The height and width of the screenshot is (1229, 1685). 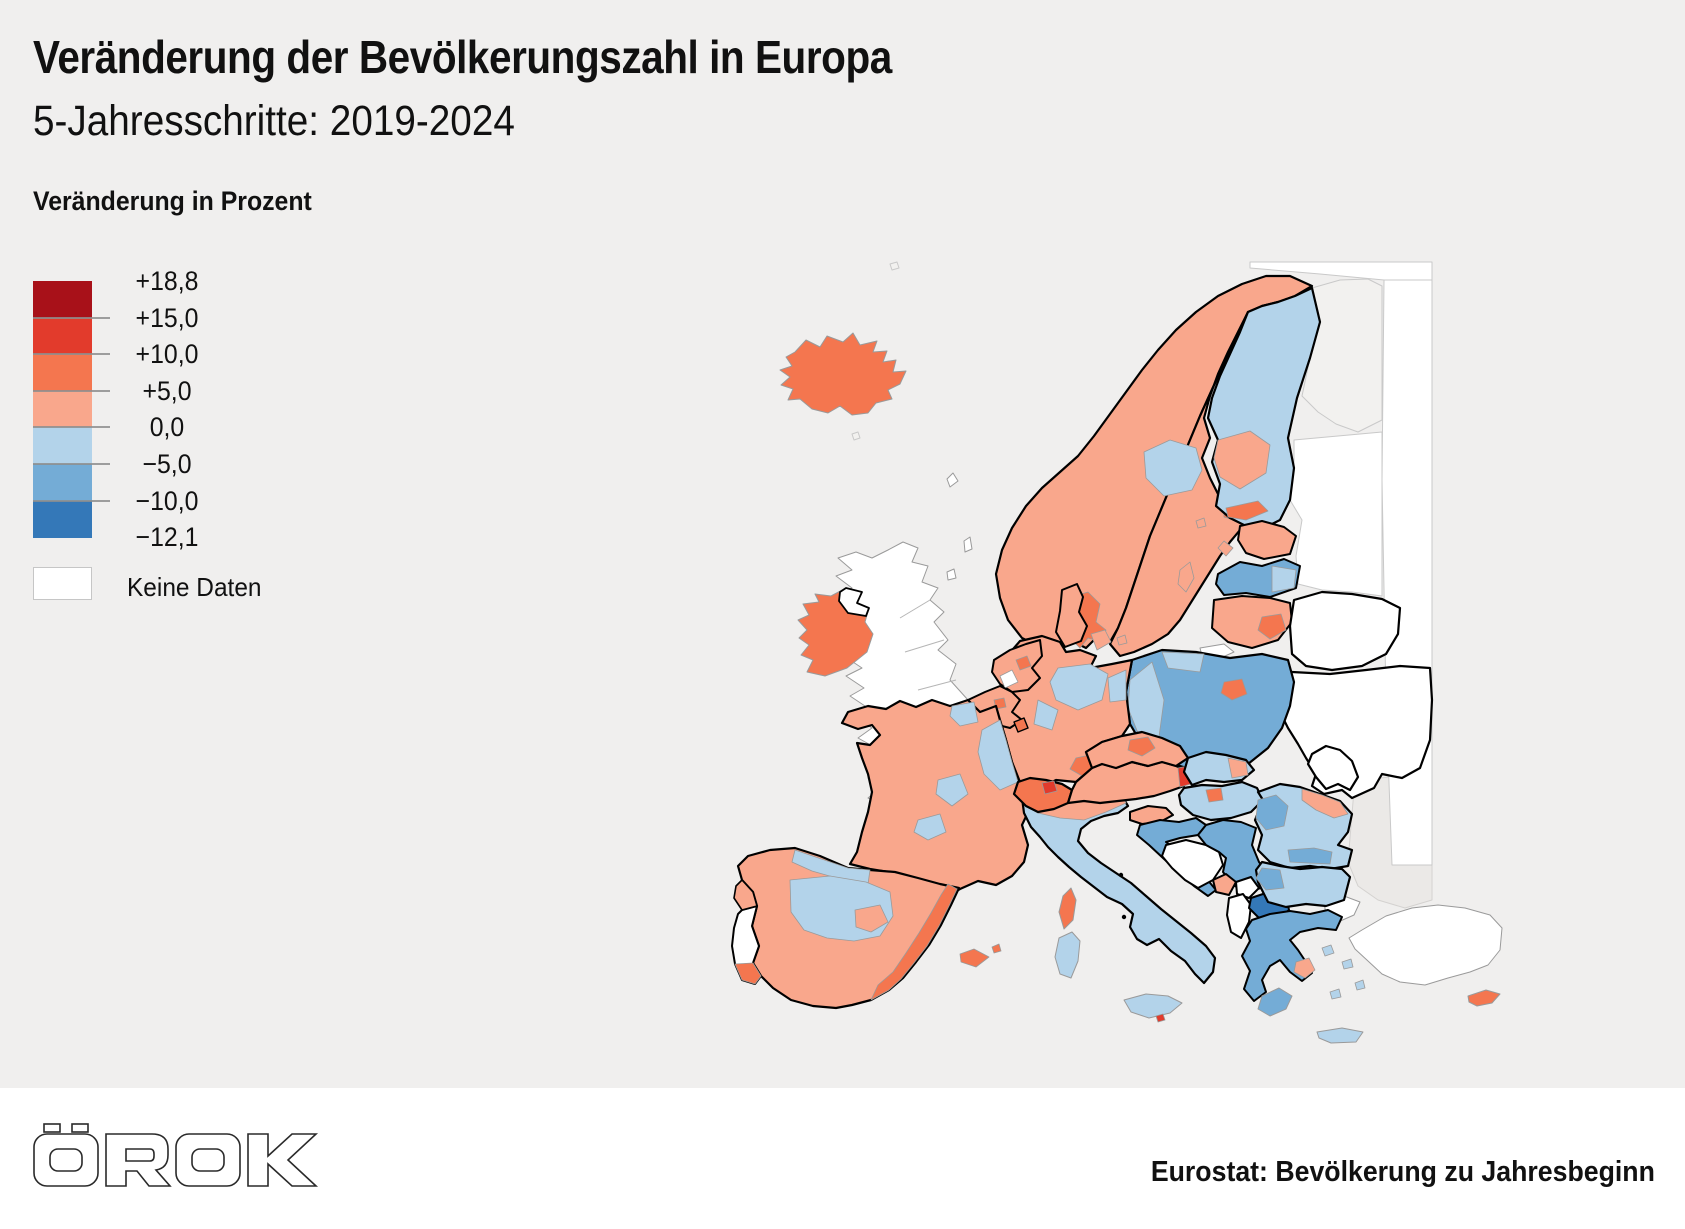 I want to click on page-subtitle: 5-Jahresschritte: 2019-2024, so click(x=274, y=121).